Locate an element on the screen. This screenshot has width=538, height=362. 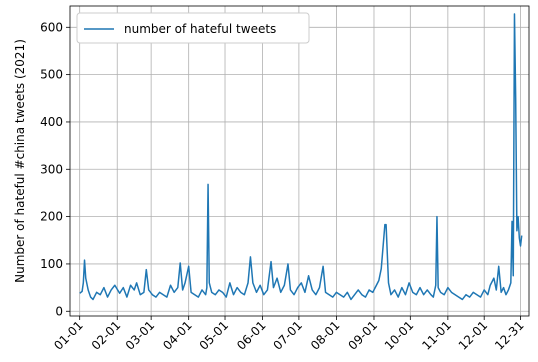
x-tick-label: 01-01 is located at coordinates (68, 335).